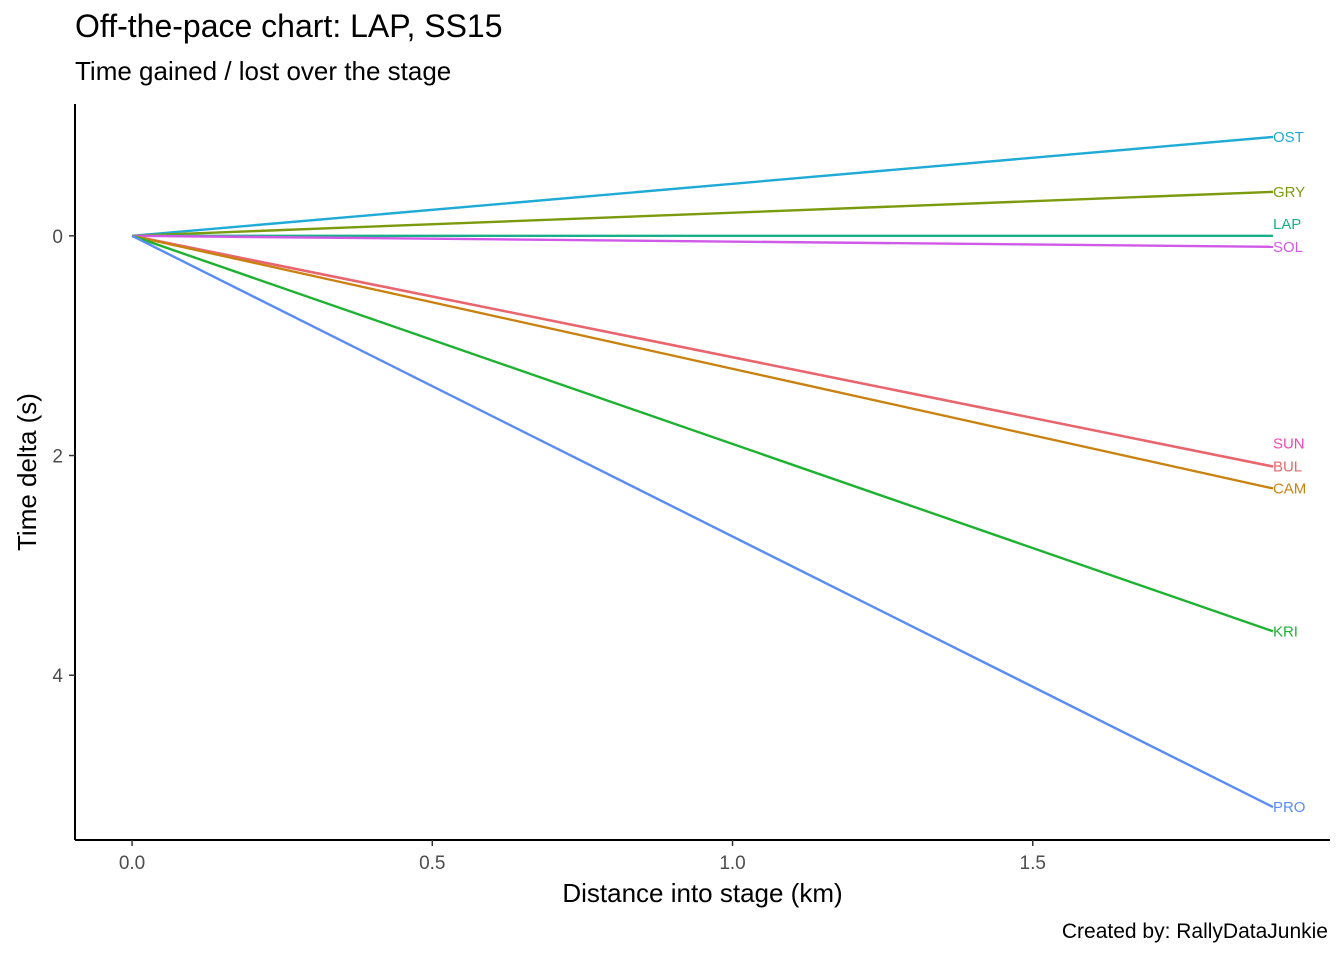  Describe the element at coordinates (1289, 488) in the screenshot. I see `series-label-cam: CAM` at that location.